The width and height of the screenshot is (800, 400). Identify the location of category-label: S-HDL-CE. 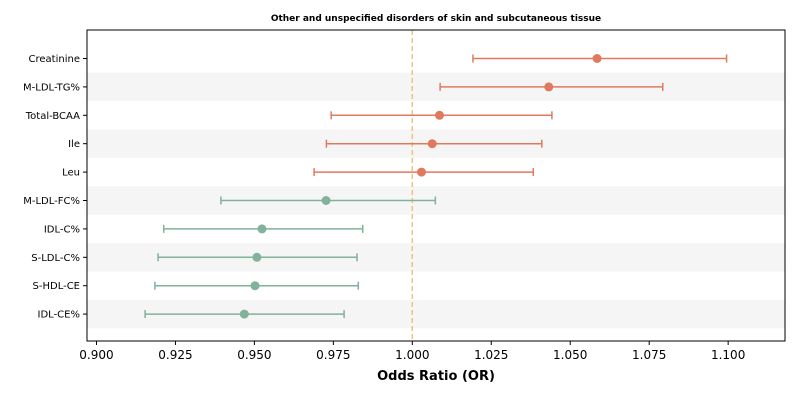
(56, 286).